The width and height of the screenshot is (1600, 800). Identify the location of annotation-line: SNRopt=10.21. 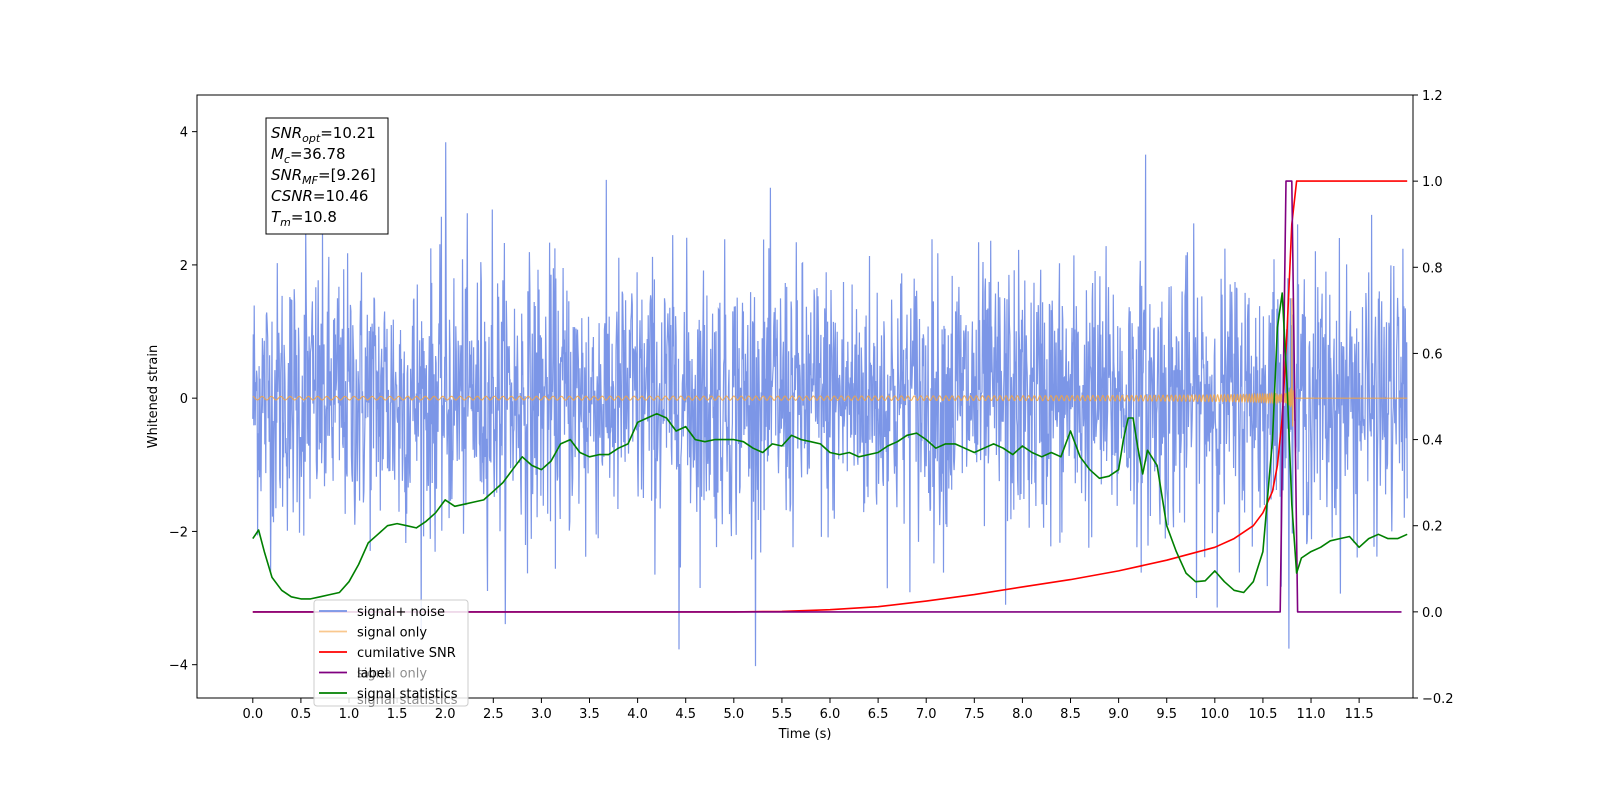
(323, 134).